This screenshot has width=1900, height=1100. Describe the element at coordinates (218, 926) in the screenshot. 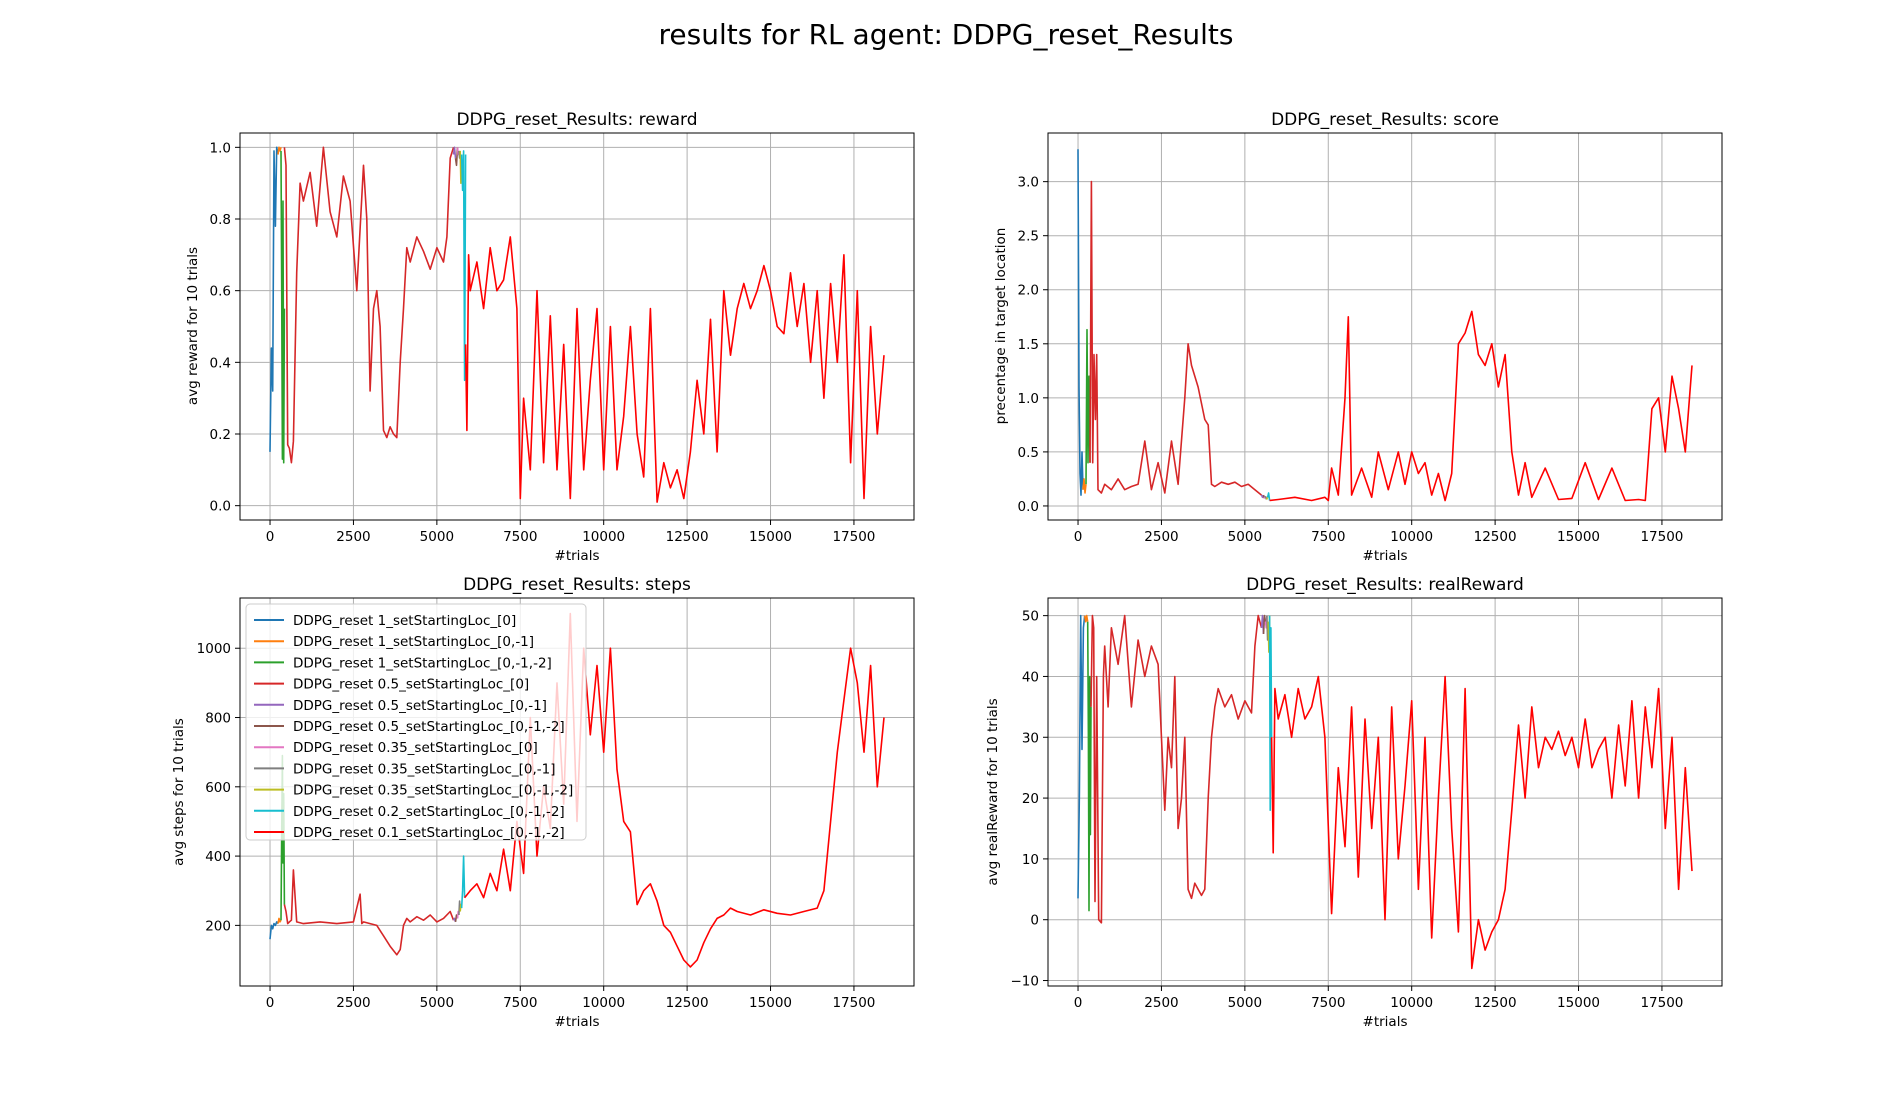

I see `y-tick-label: 200` at that location.